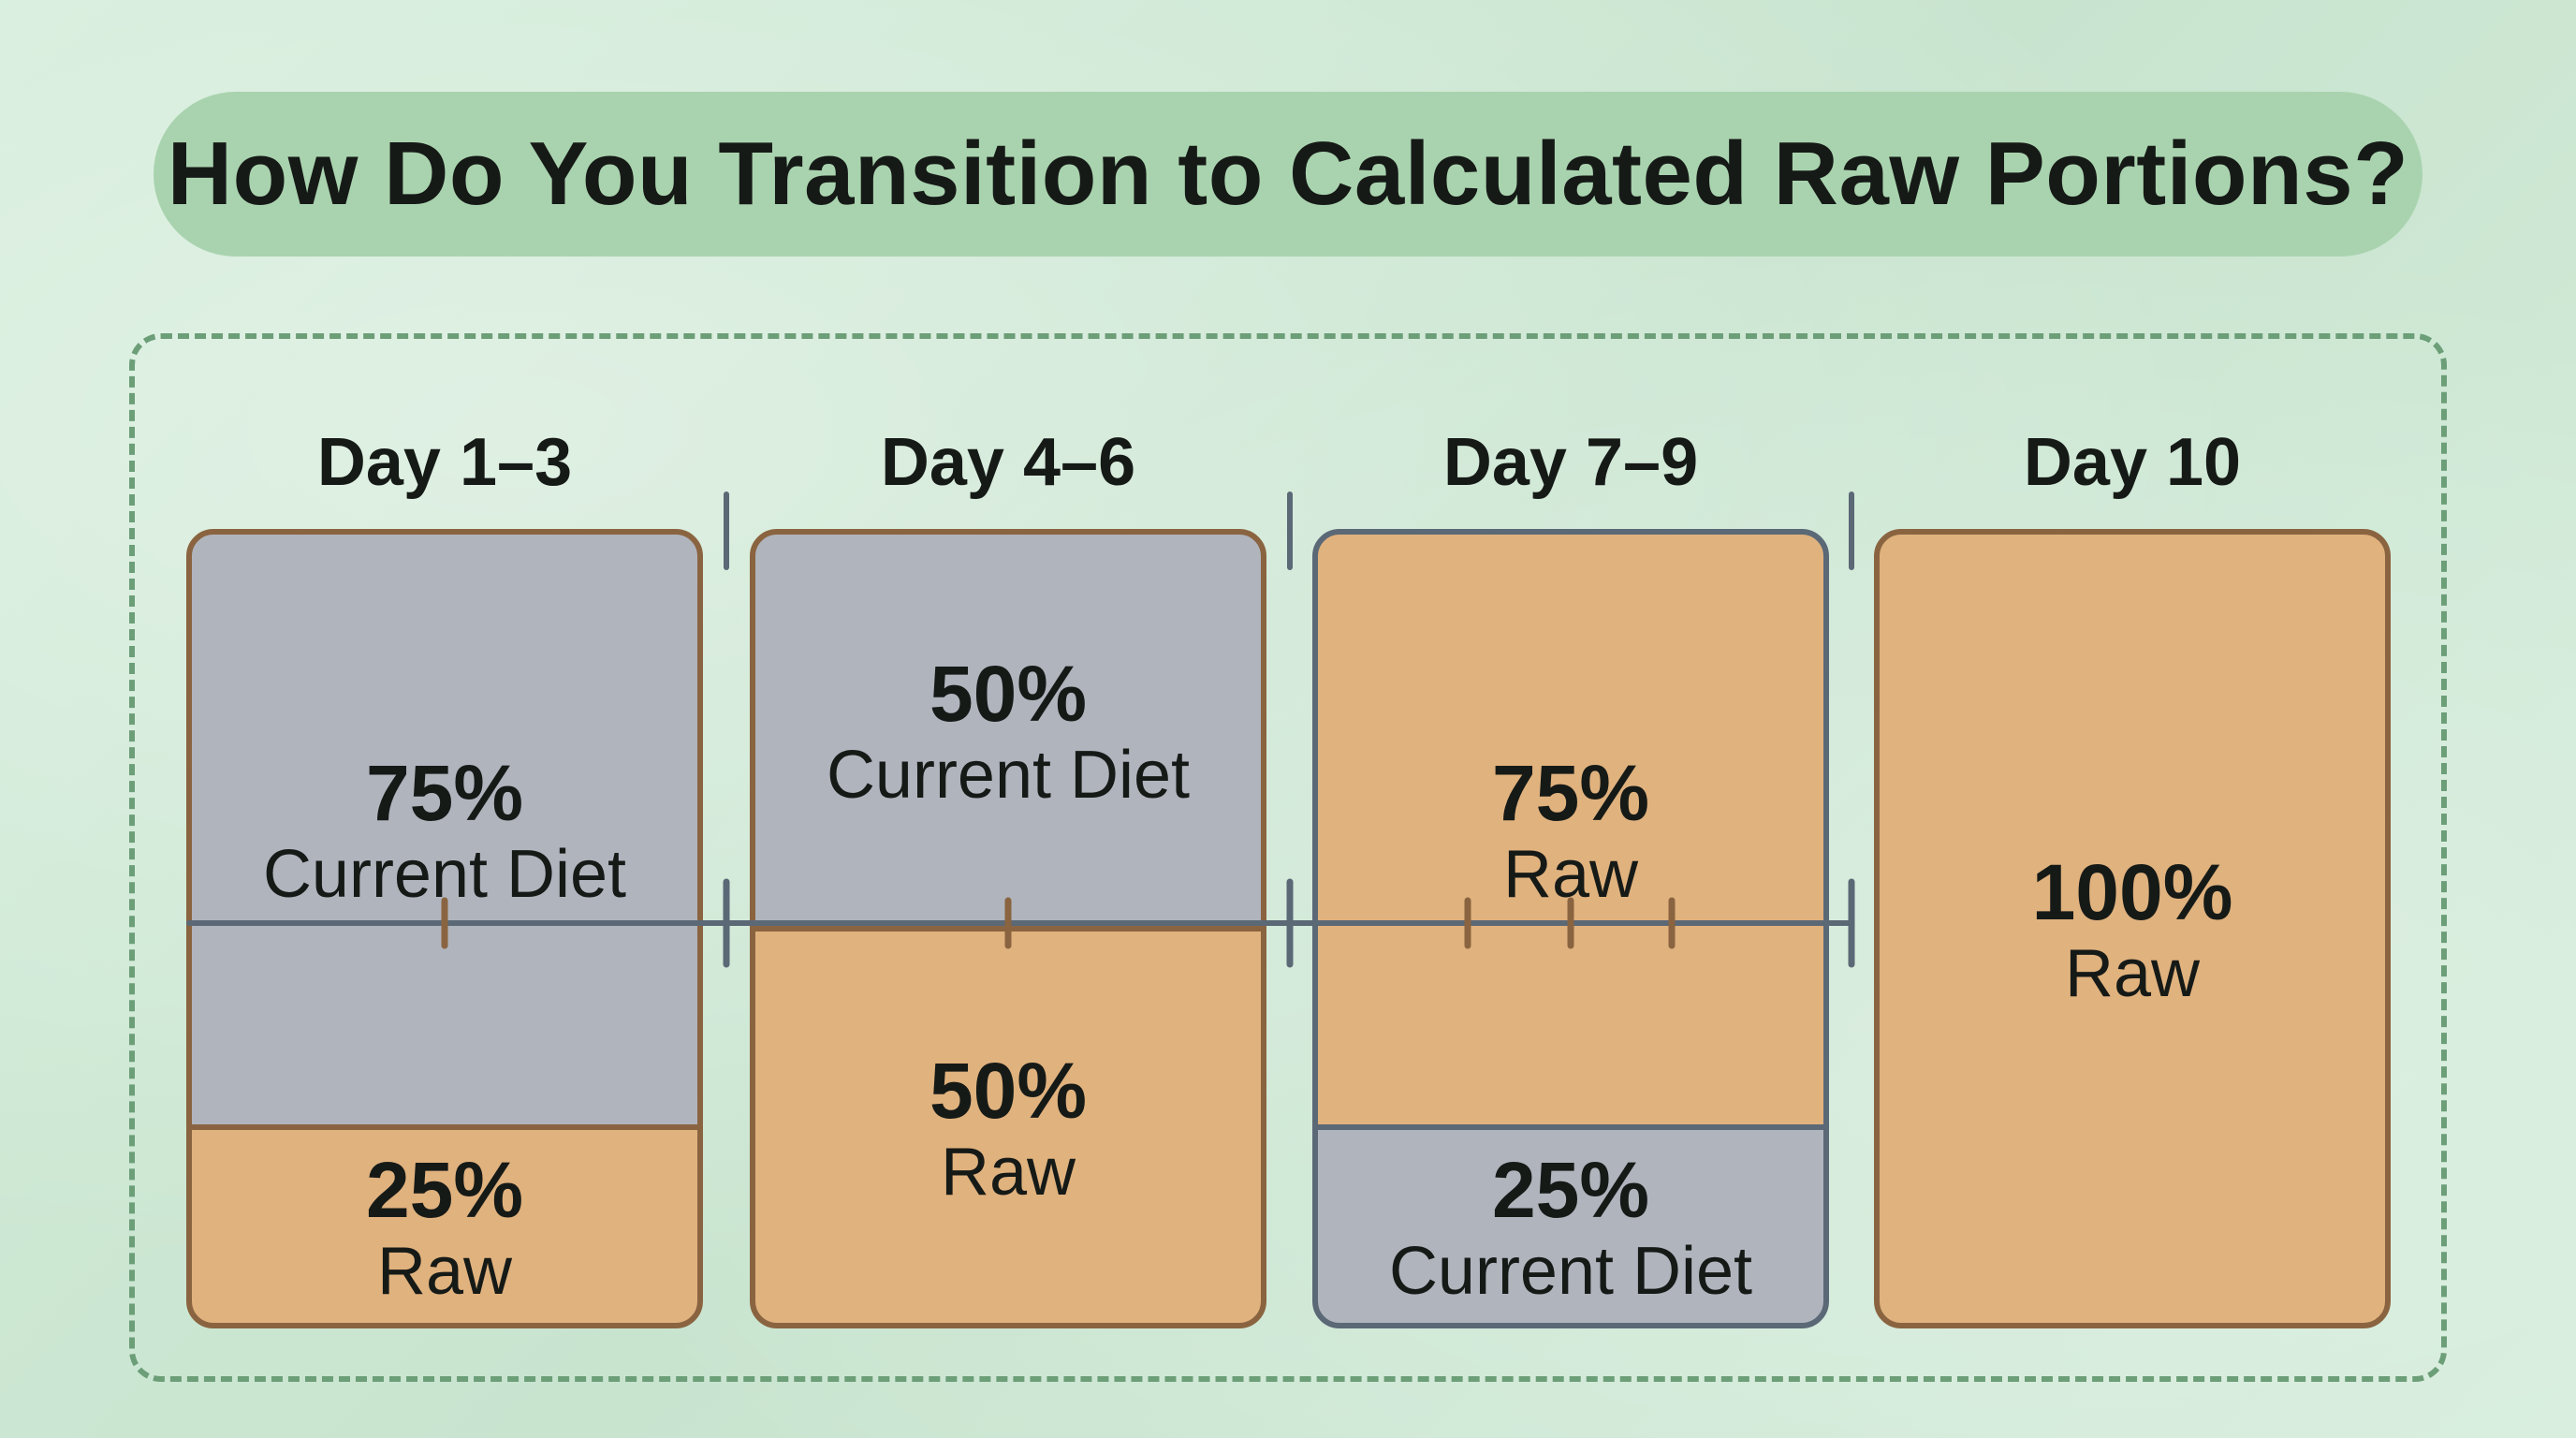 The image size is (2576, 1438). Describe the element at coordinates (2132, 892) in the screenshot. I see `segment-percent: 100%` at that location.